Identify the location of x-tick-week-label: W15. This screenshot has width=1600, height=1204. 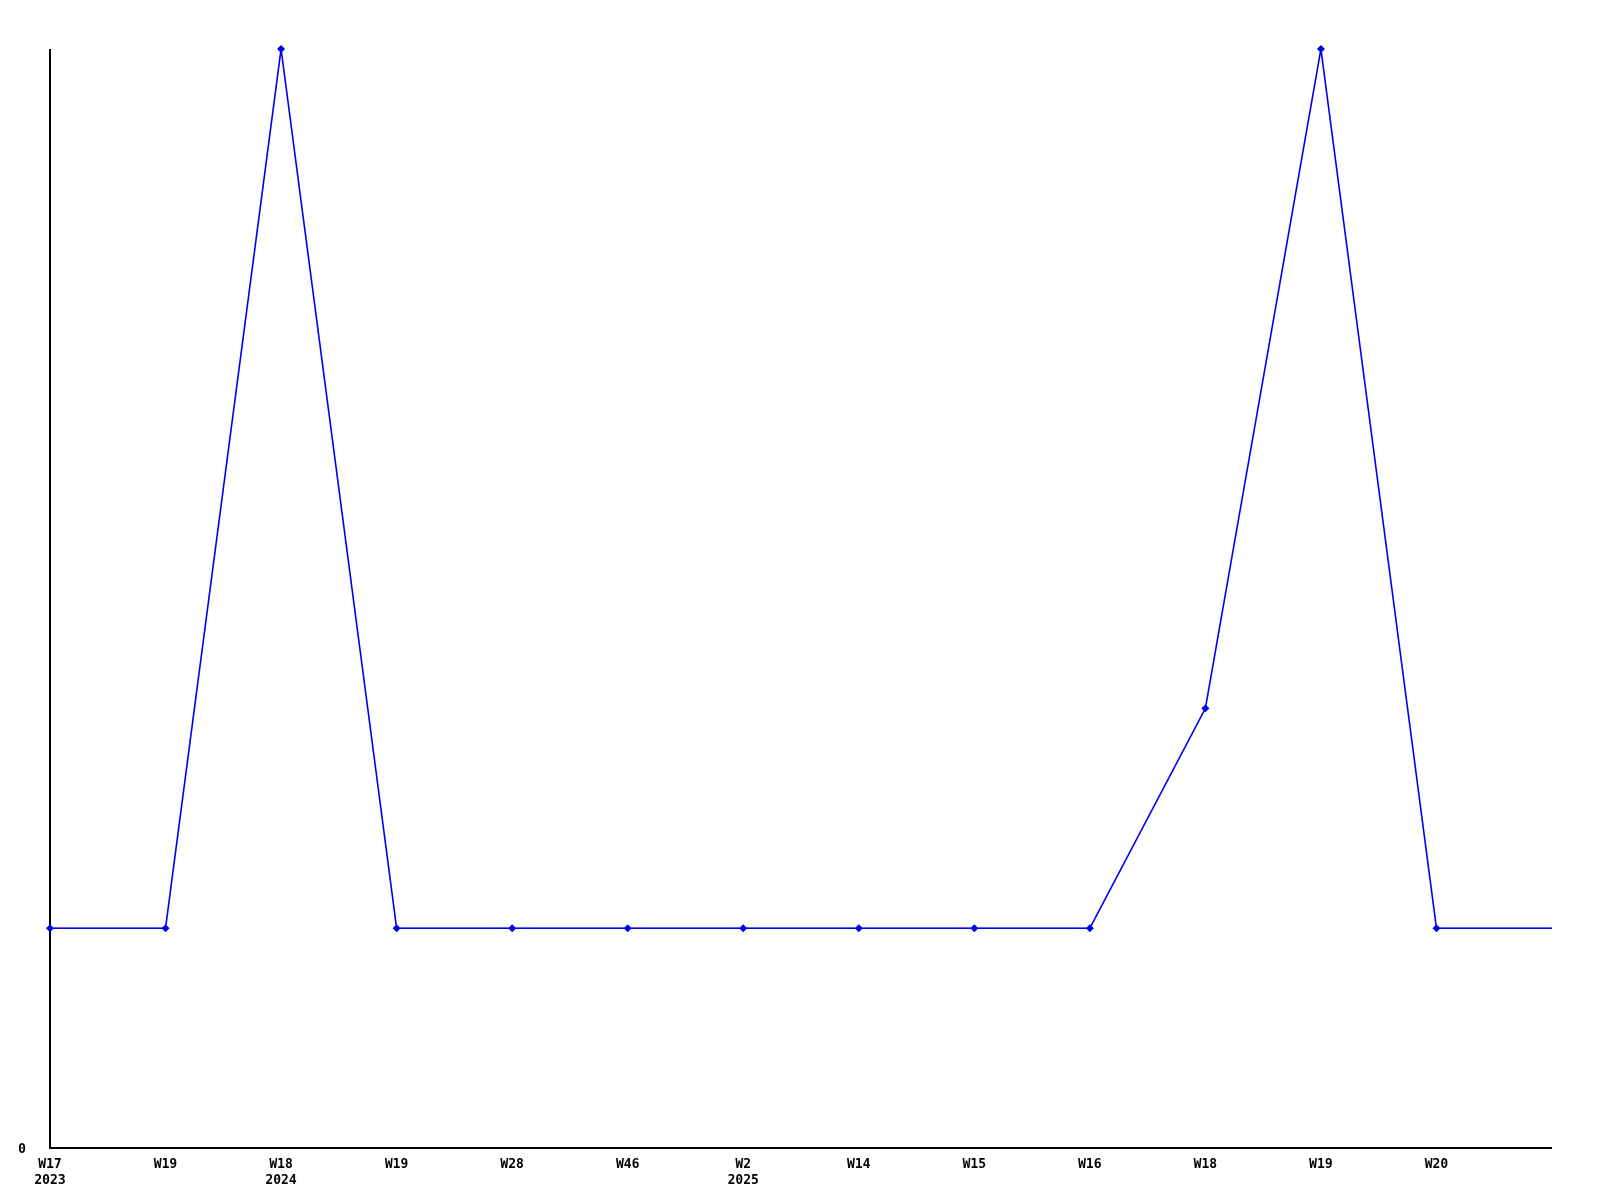
(974, 1164).